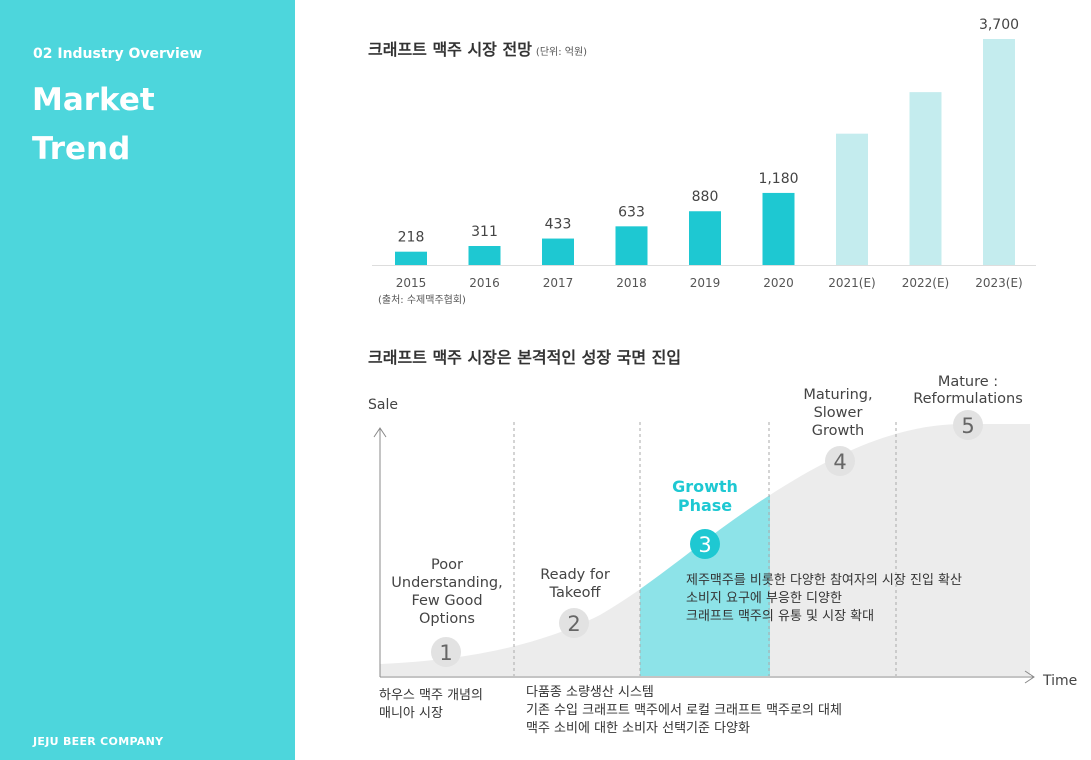  Describe the element at coordinates (558, 251) in the screenshot. I see `bar-2017` at that location.